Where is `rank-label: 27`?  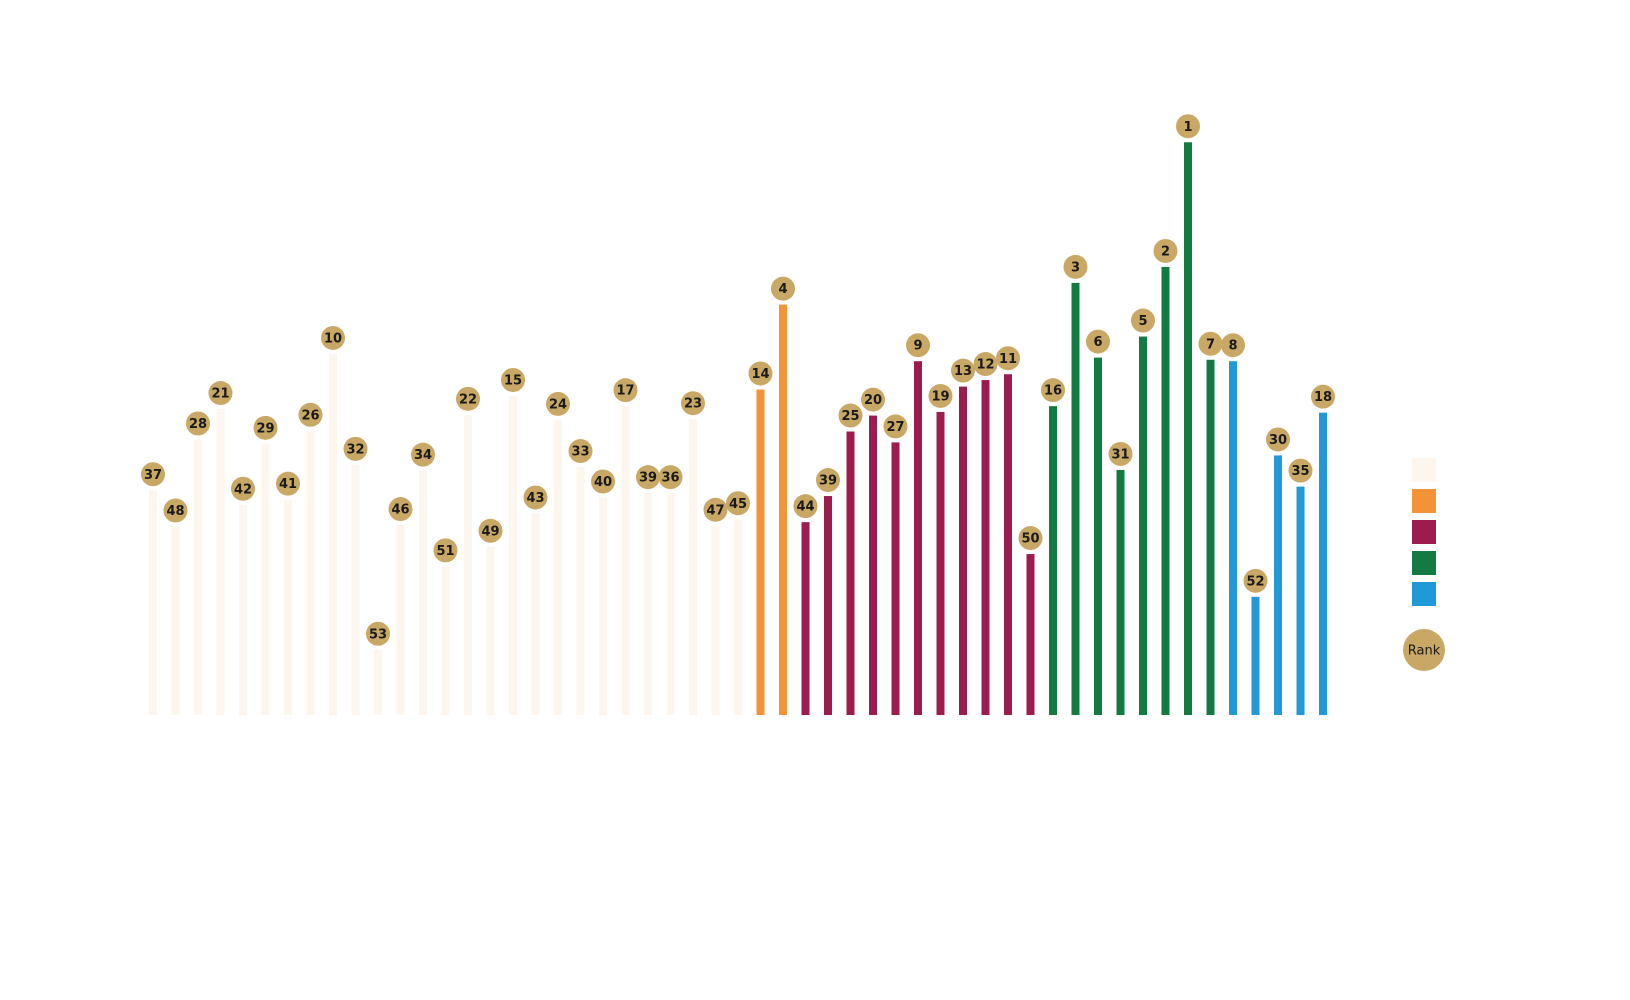
rank-label: 27 is located at coordinates (895, 427).